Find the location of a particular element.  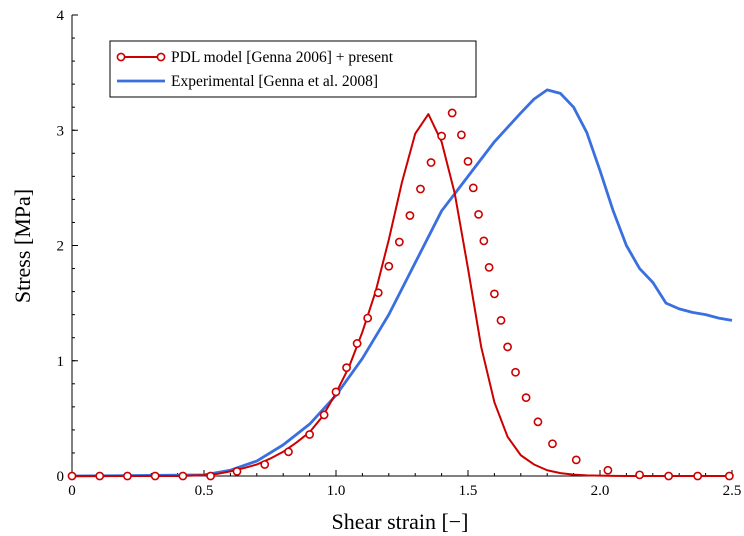

x-axis-label: Shear strain [−] is located at coordinates (399, 521).